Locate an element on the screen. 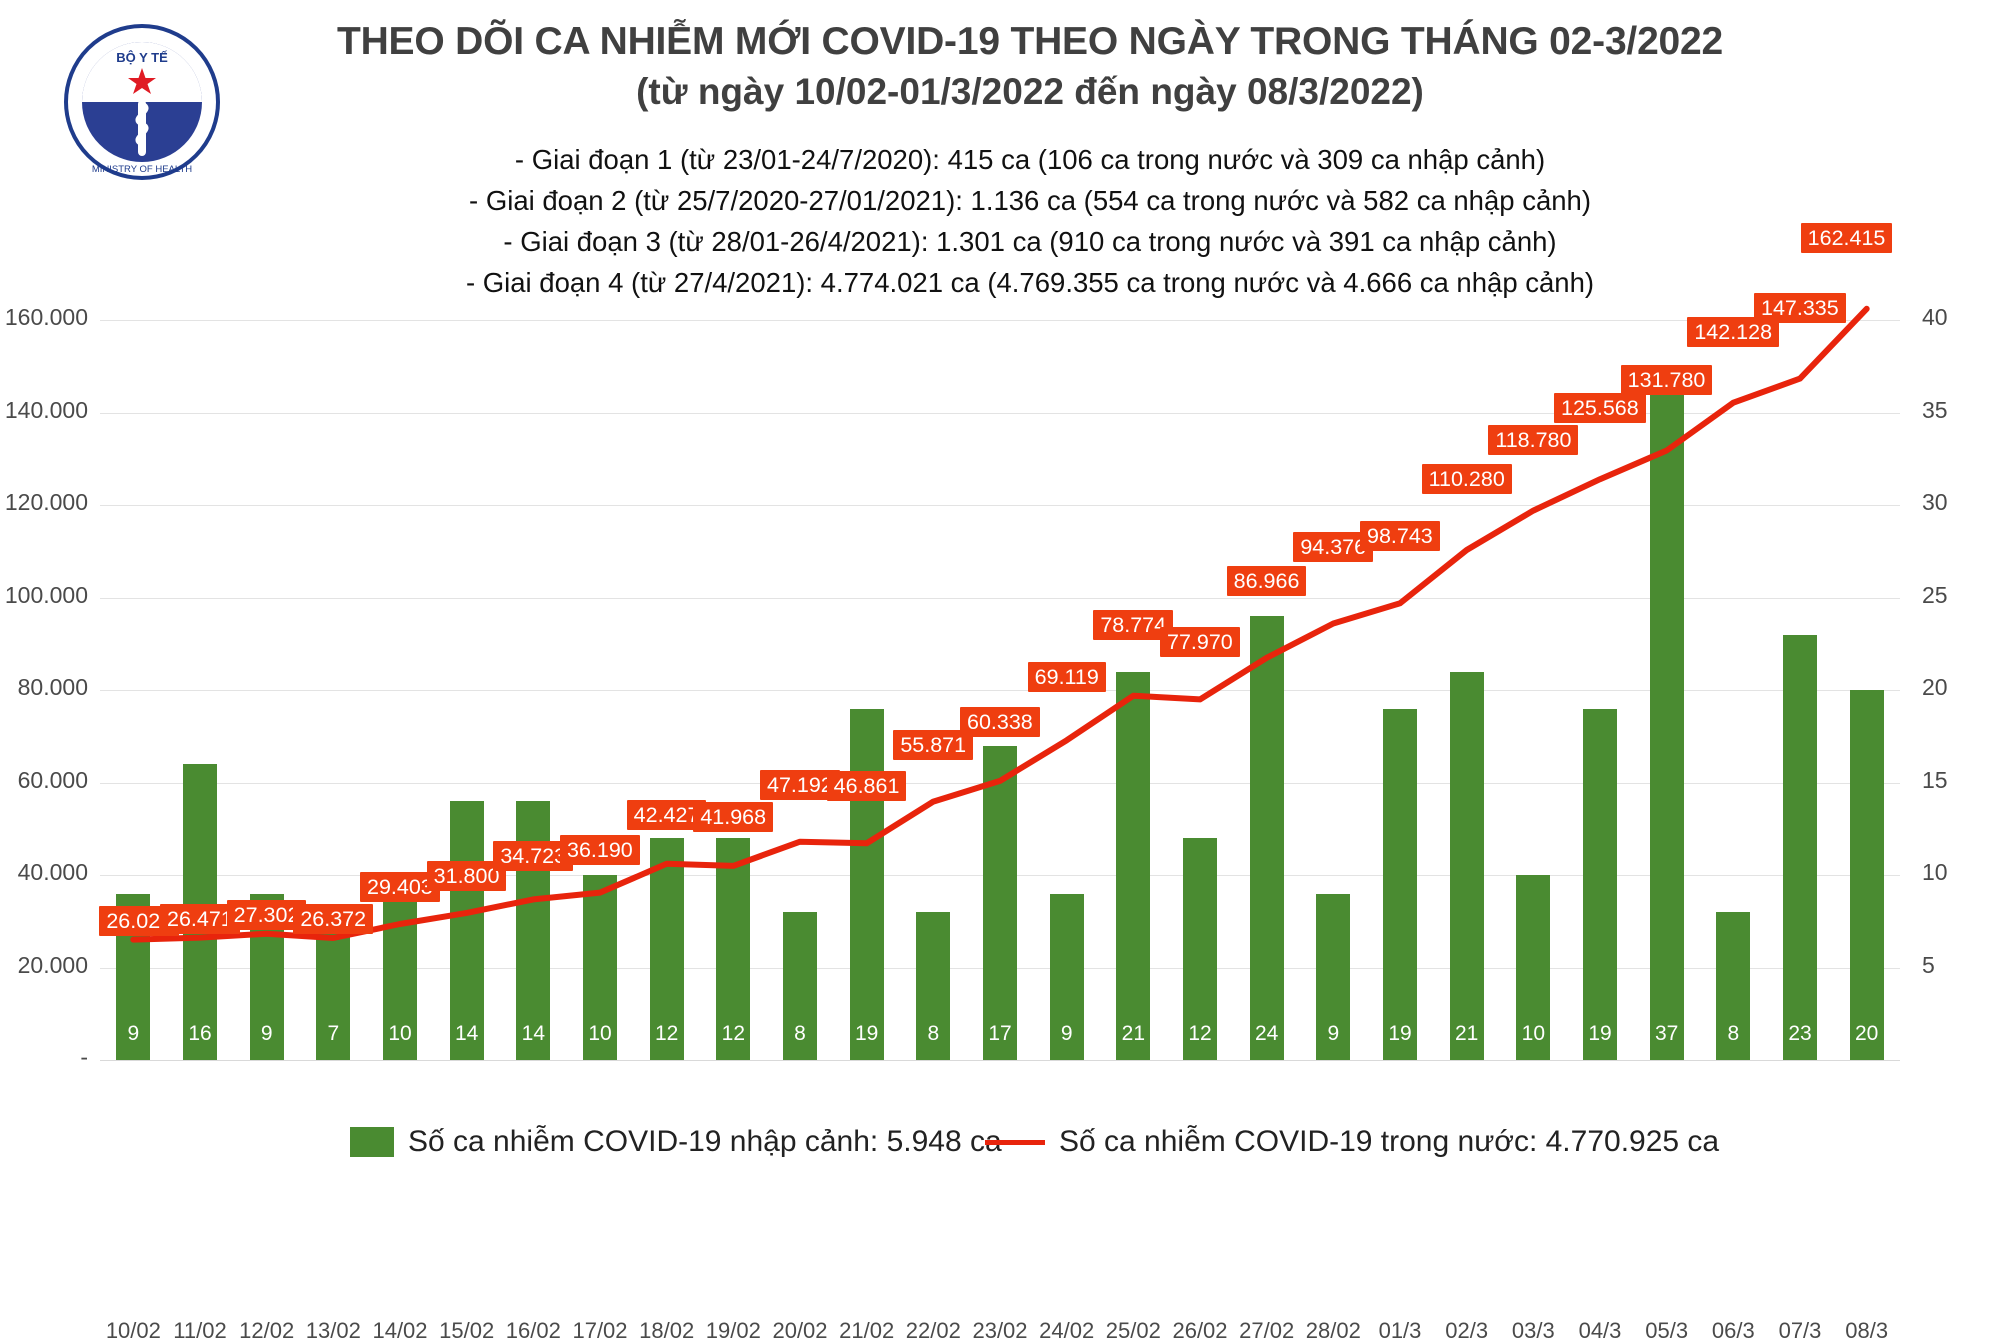  line-point-label: 125.568 is located at coordinates (1600, 408).